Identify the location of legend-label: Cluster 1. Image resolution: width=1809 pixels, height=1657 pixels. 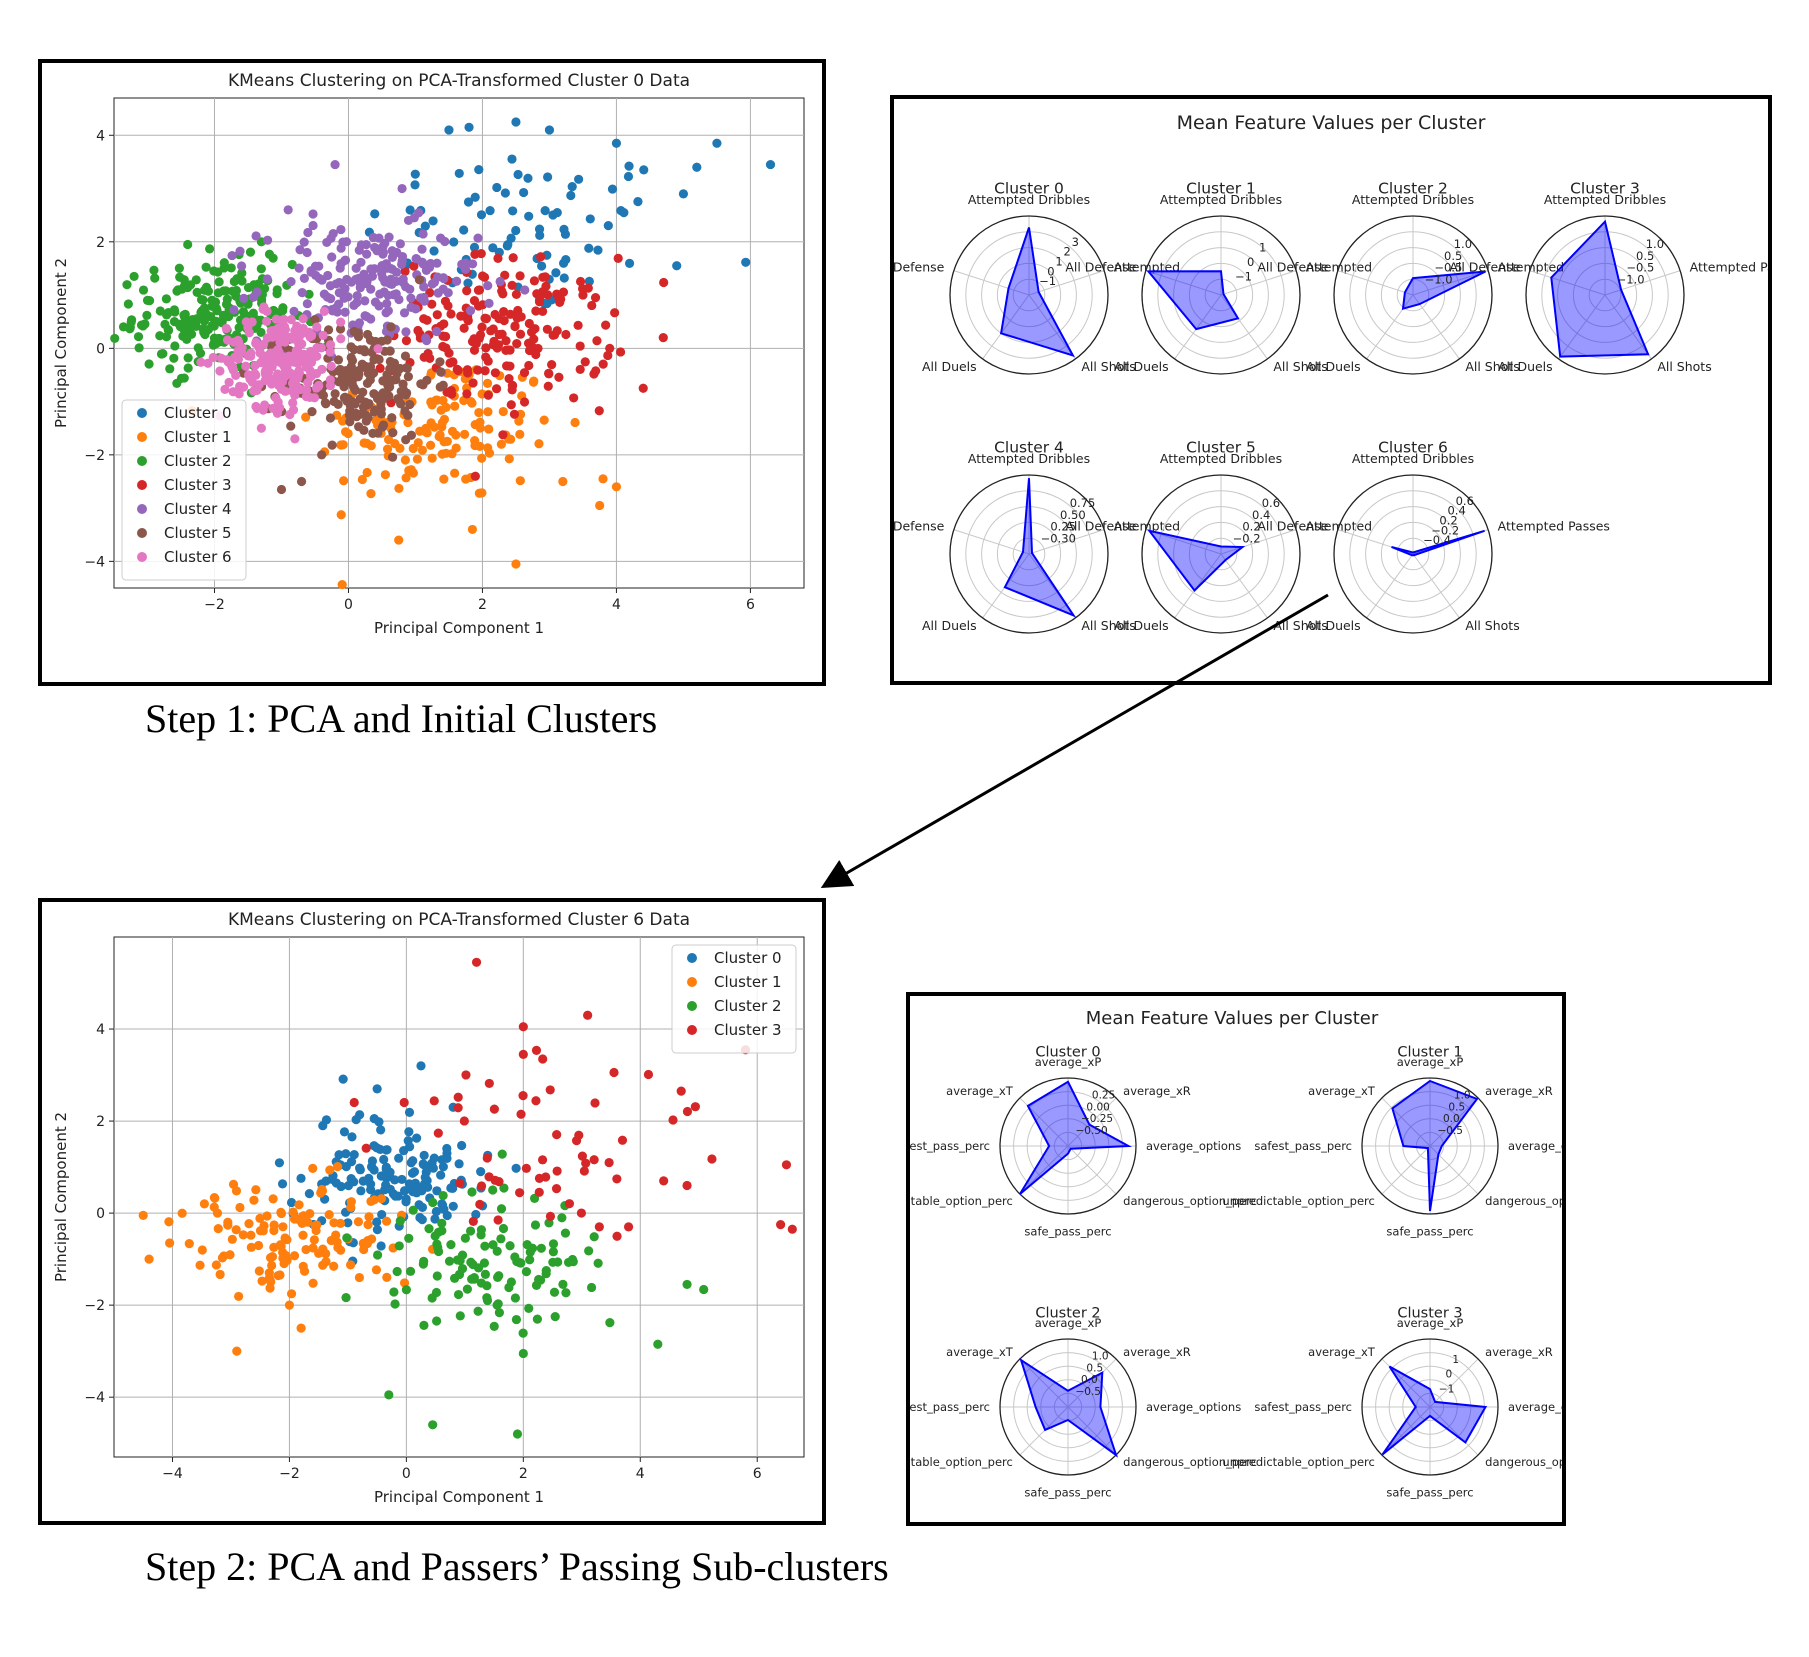
(748, 982).